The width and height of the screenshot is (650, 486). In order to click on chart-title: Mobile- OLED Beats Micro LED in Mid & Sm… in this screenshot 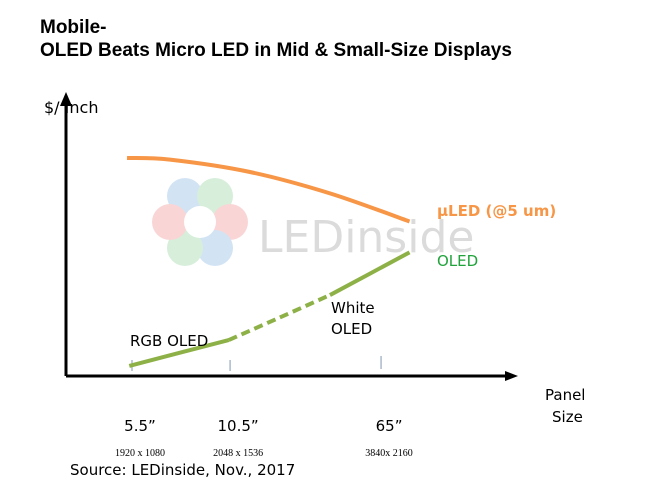, I will do `click(276, 39)`.